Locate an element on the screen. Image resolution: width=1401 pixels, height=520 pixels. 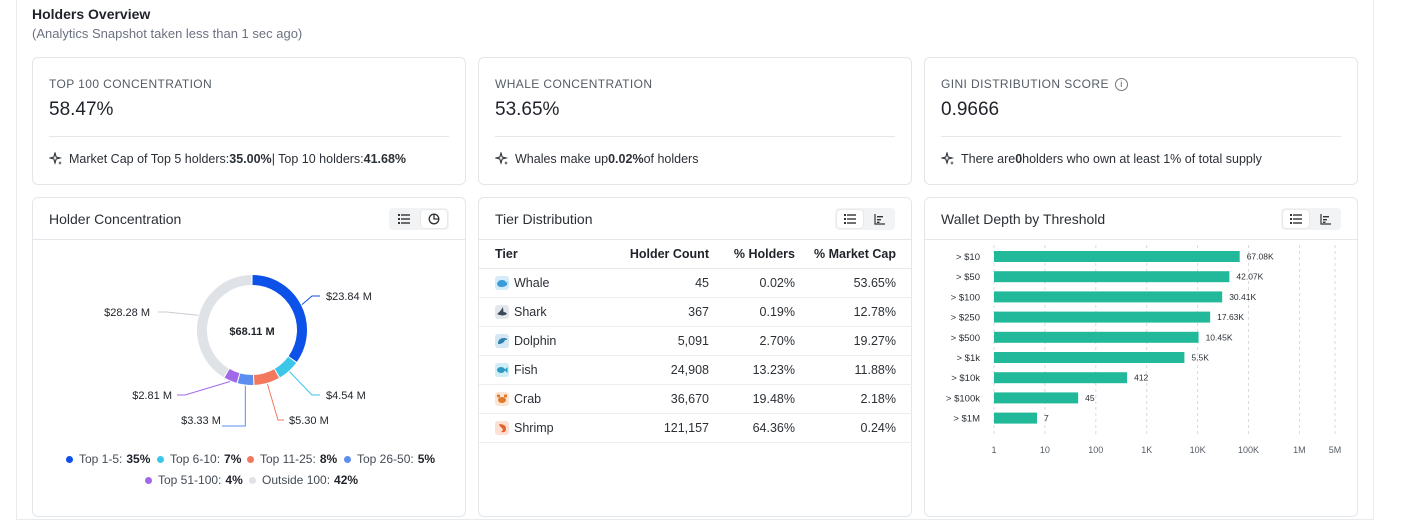
slice-value-label: $28.28 M is located at coordinates (127, 313).